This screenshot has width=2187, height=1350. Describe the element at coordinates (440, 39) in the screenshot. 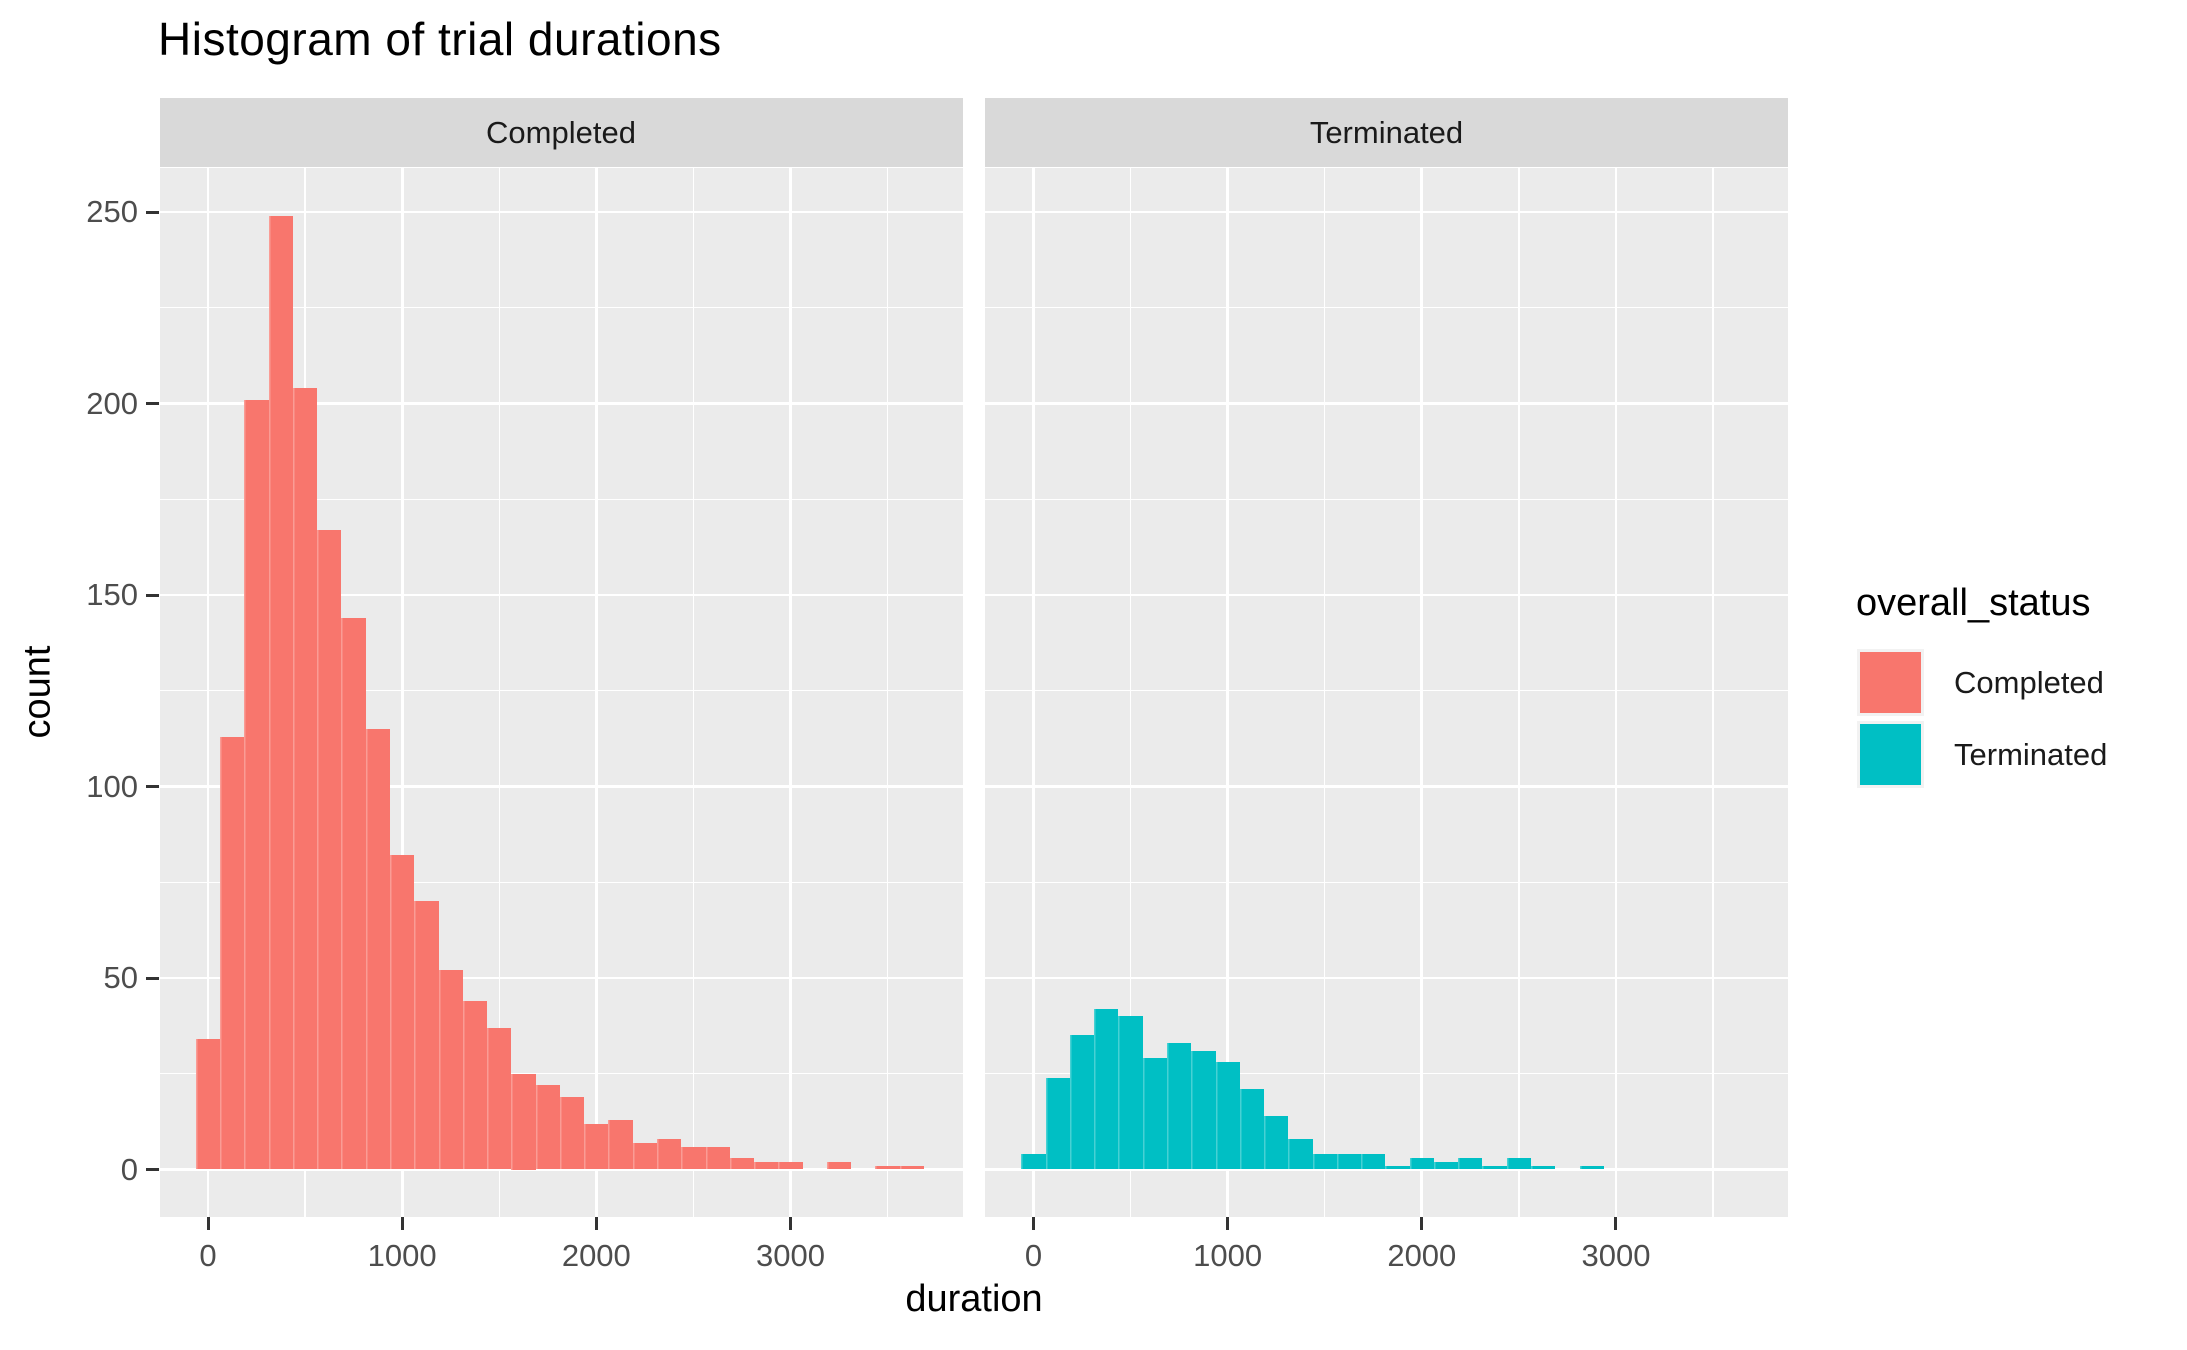

I see `chart-title: Histogram of trial durations` at that location.